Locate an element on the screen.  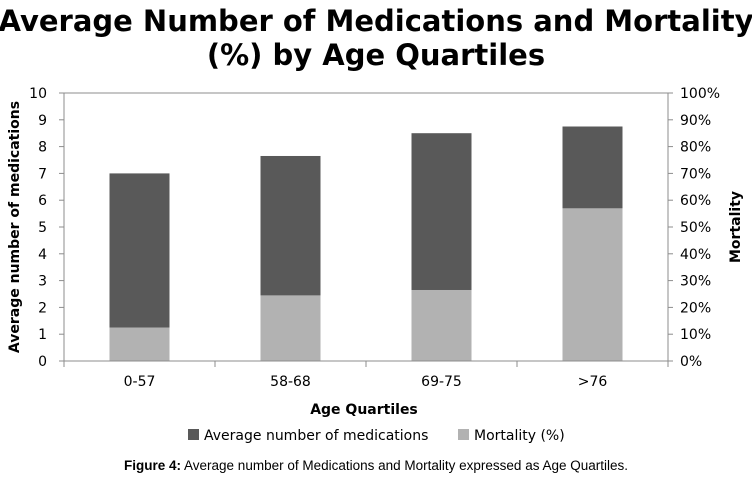
y-tick-label: 7 is located at coordinates (42, 174).